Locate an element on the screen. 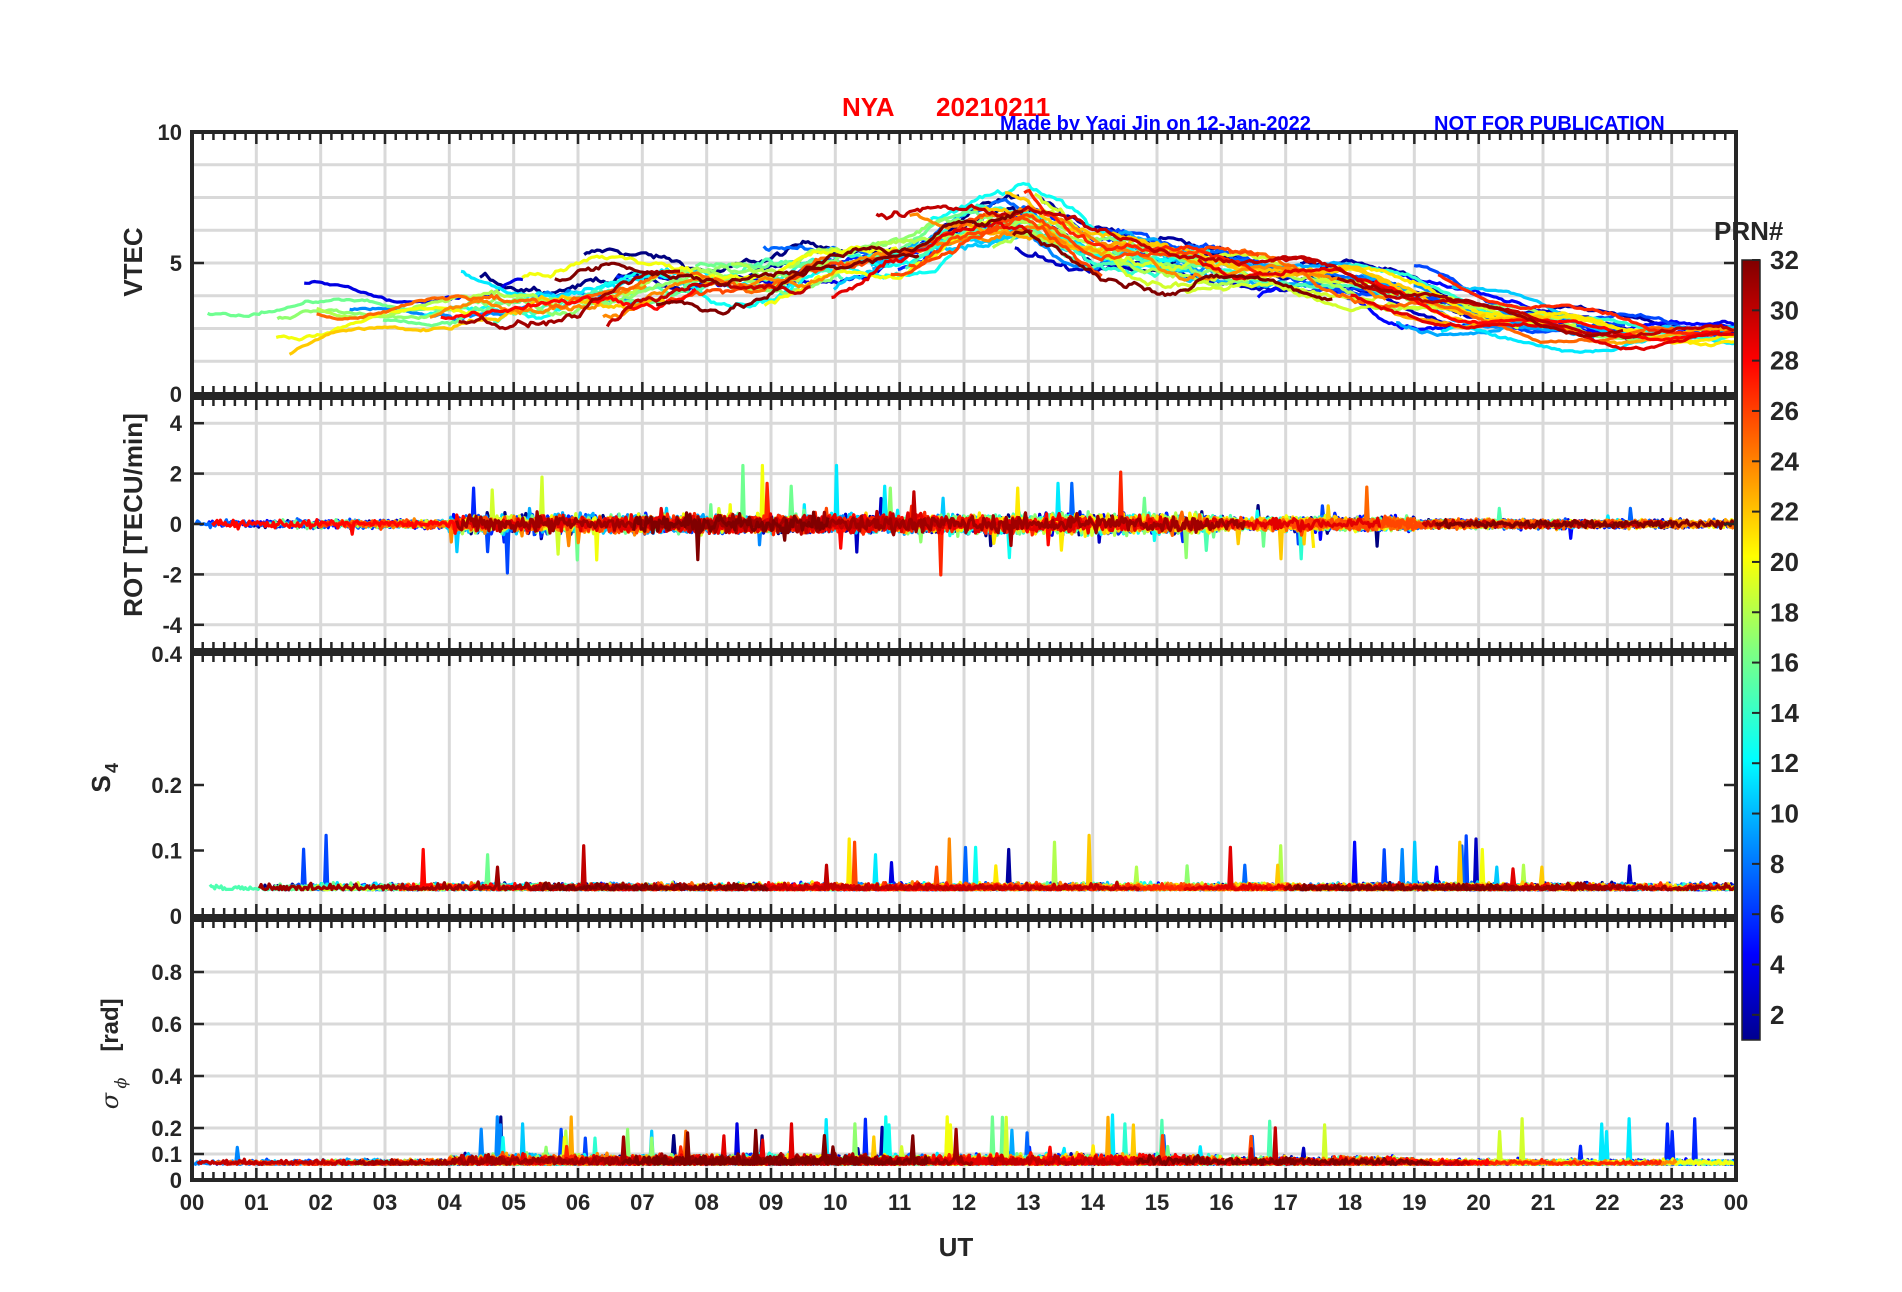  x-tick-label: 20 is located at coordinates (1478, 1202).